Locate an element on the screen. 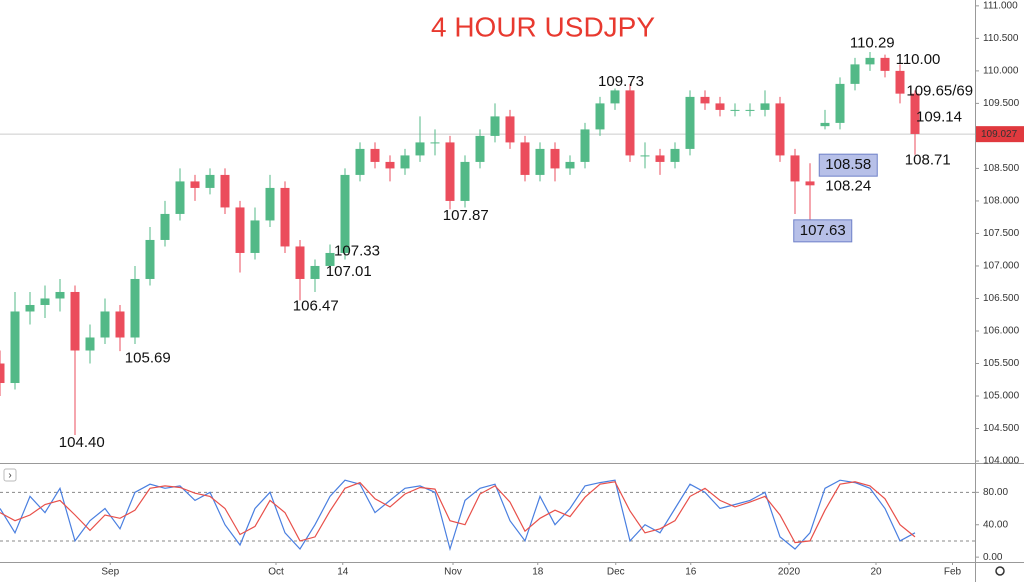 The height and width of the screenshot is (582, 1024). x-tick-label: 16 is located at coordinates (691, 572).